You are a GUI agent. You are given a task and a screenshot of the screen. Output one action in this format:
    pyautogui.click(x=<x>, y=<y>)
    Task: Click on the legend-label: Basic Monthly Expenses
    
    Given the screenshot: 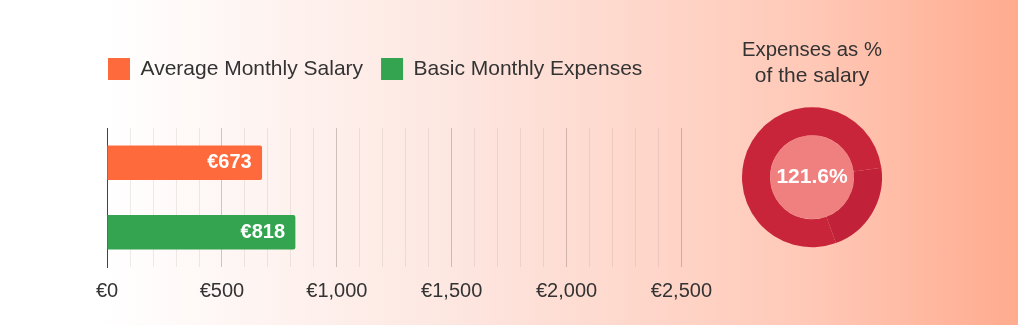 What is the action you would take?
    pyautogui.click(x=528, y=67)
    